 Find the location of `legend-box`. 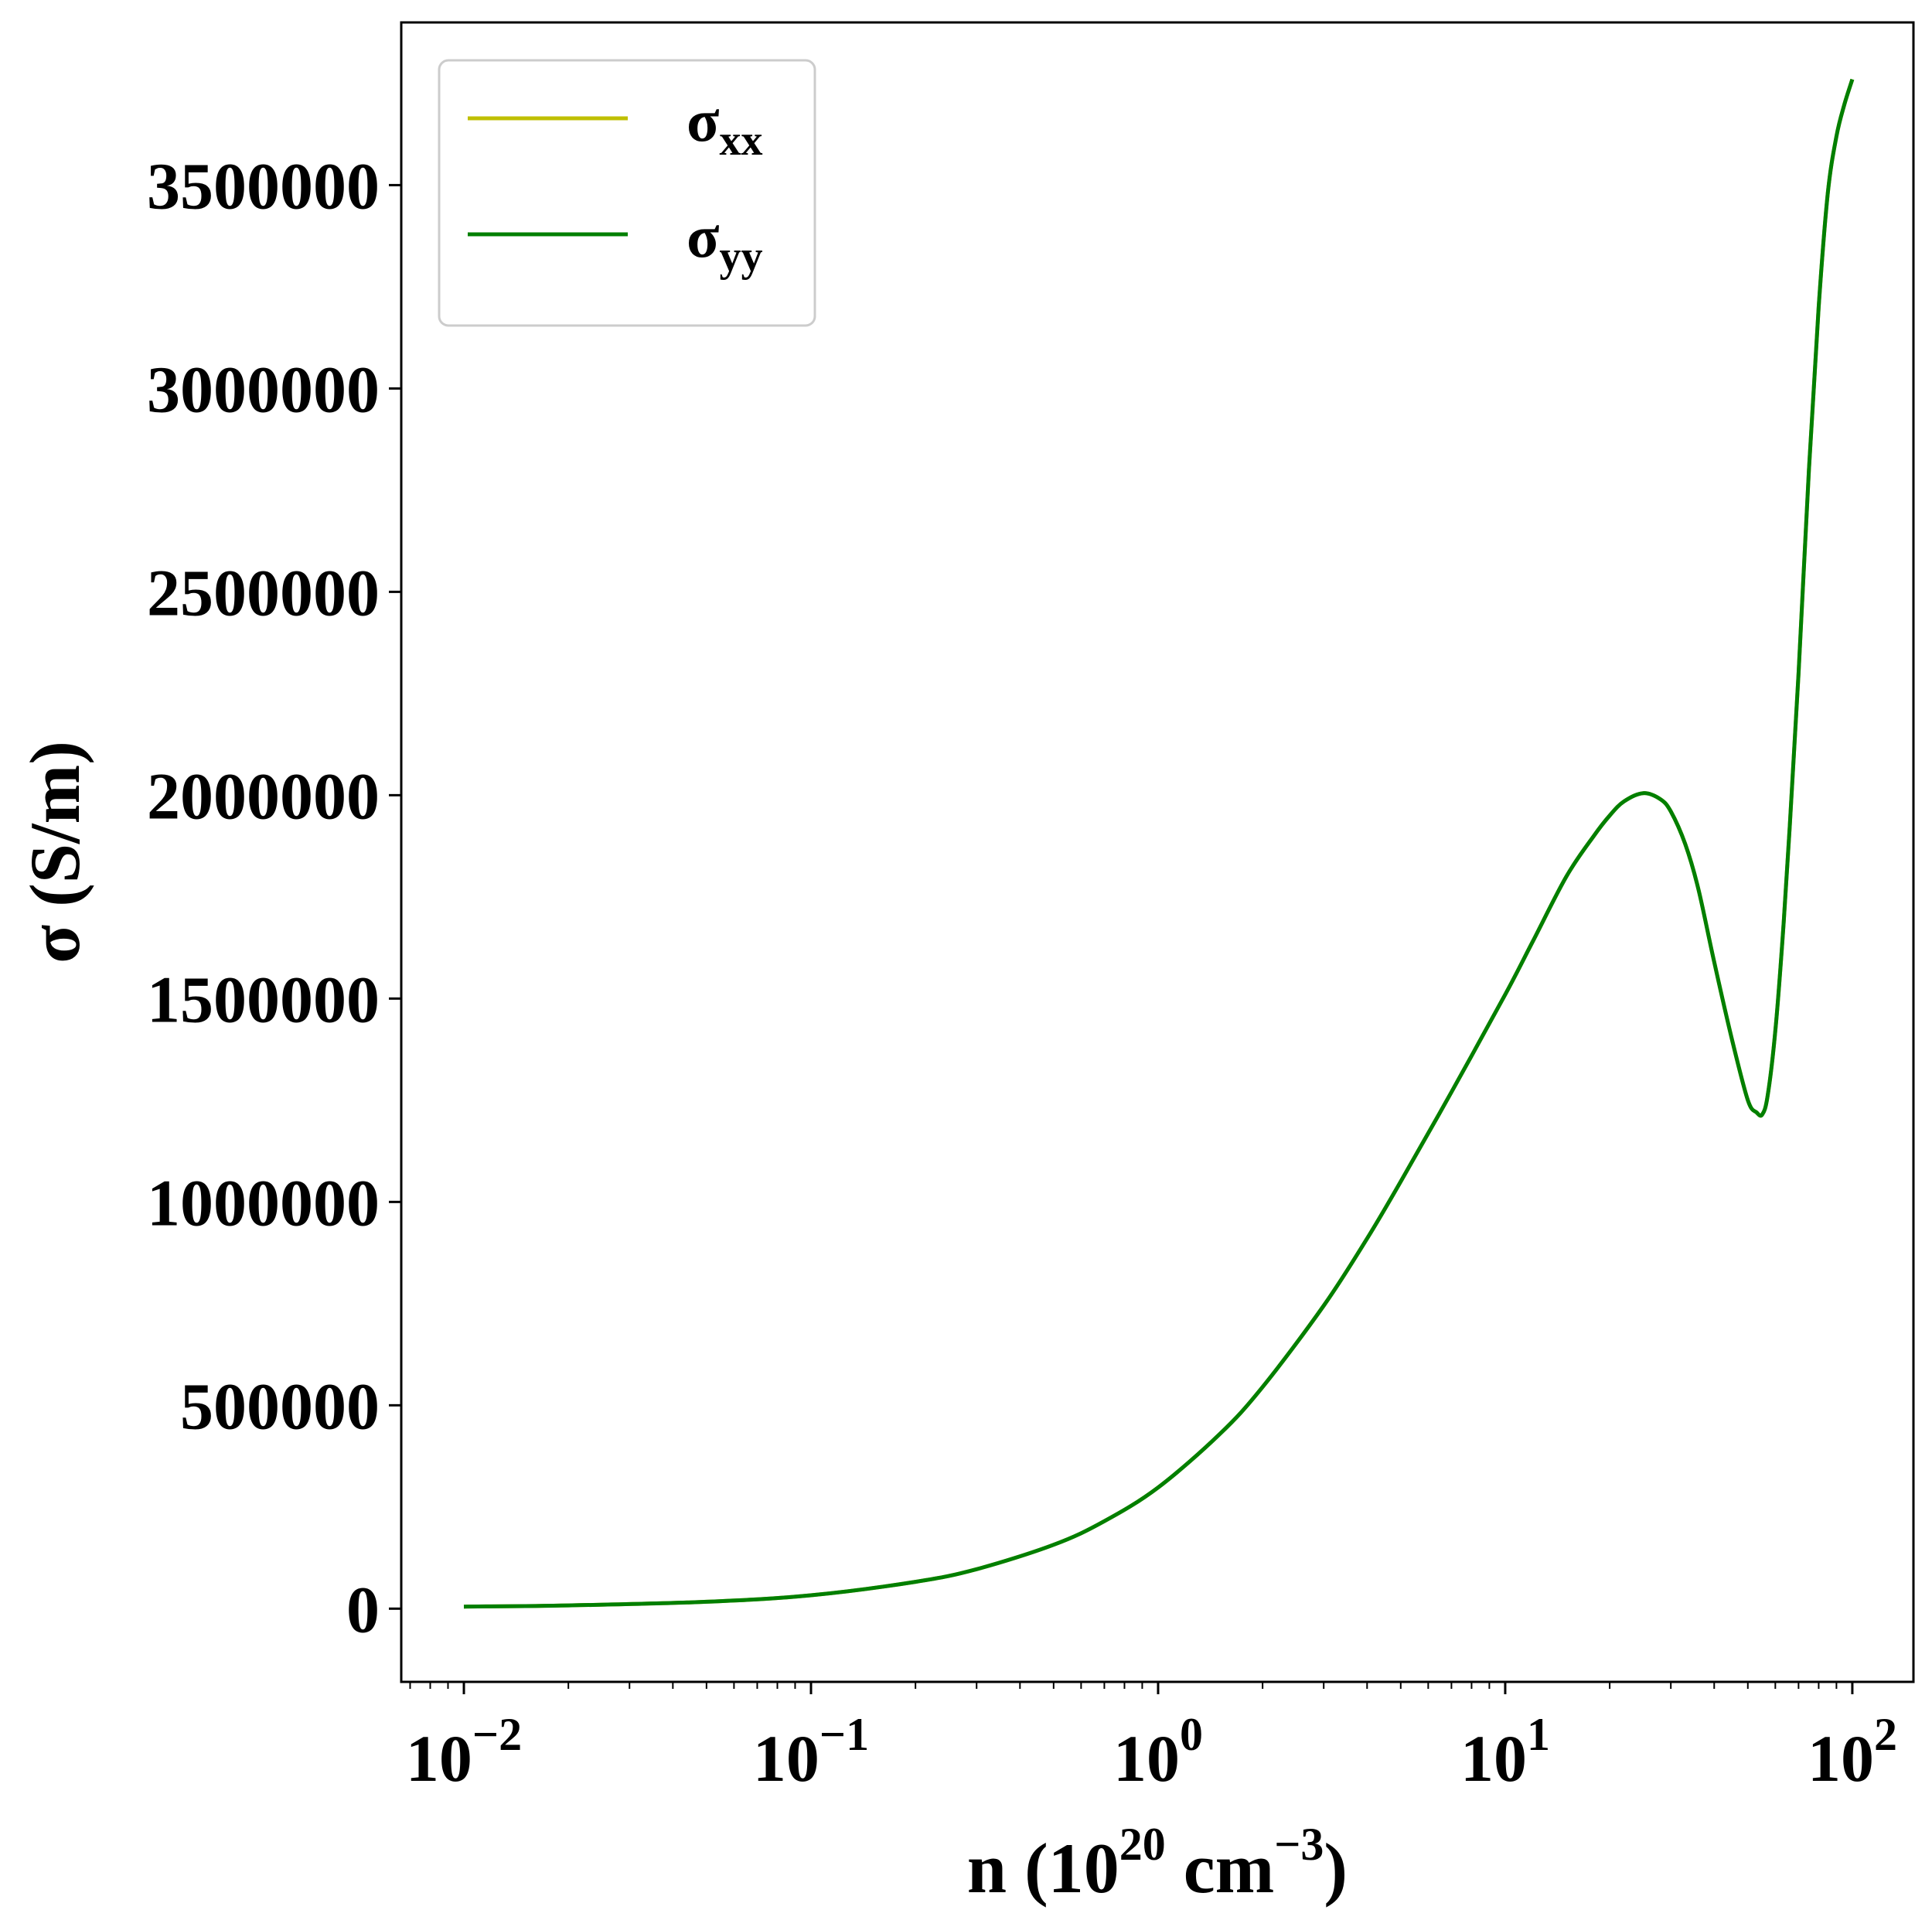

legend-box is located at coordinates (627, 193).